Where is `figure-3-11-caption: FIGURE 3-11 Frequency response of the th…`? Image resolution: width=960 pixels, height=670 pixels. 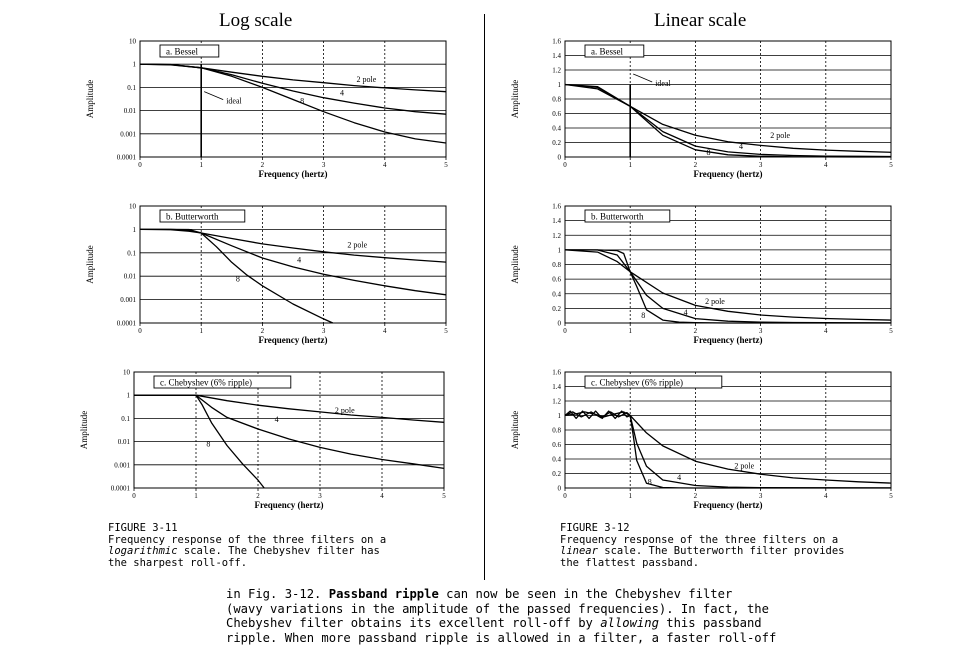
figure-3-11-caption: FIGURE 3-11 Frequency response of the th… is located at coordinates (247, 545).